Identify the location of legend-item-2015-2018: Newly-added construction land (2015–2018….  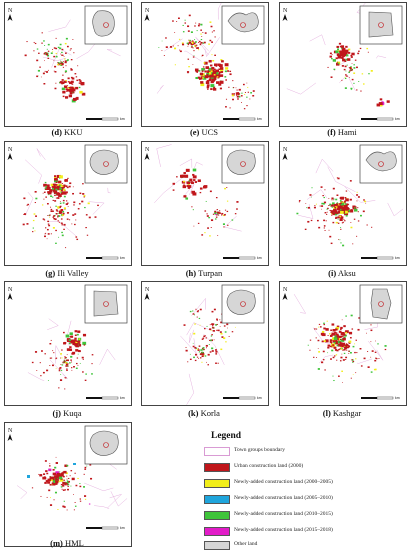
(301, 531).